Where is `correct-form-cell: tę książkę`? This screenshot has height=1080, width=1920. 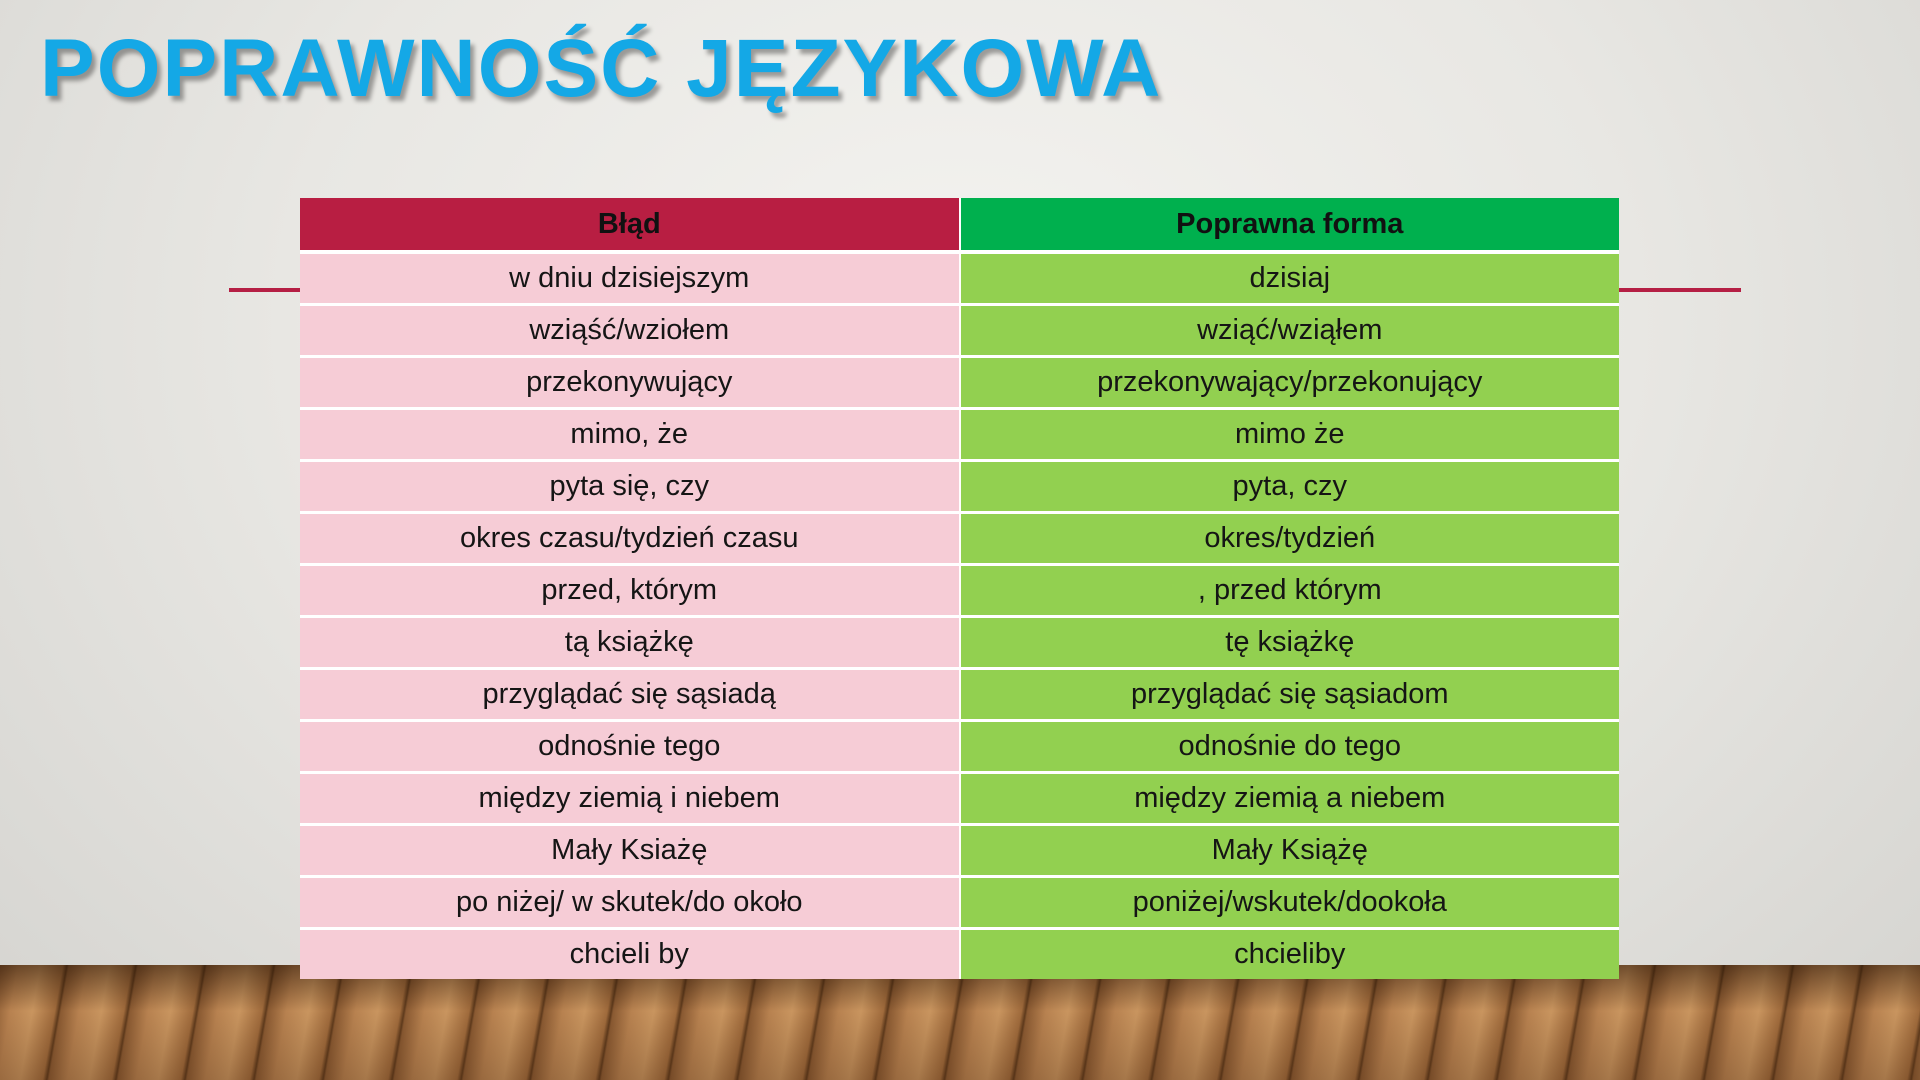
correct-form-cell: tę książkę is located at coordinates (1289, 642).